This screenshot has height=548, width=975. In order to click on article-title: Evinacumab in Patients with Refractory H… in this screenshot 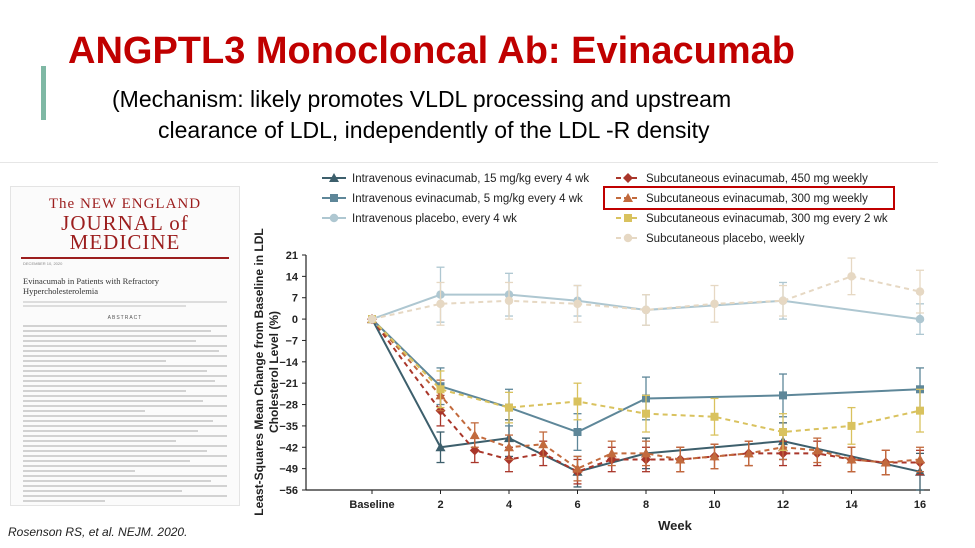, I will do `click(91, 286)`.